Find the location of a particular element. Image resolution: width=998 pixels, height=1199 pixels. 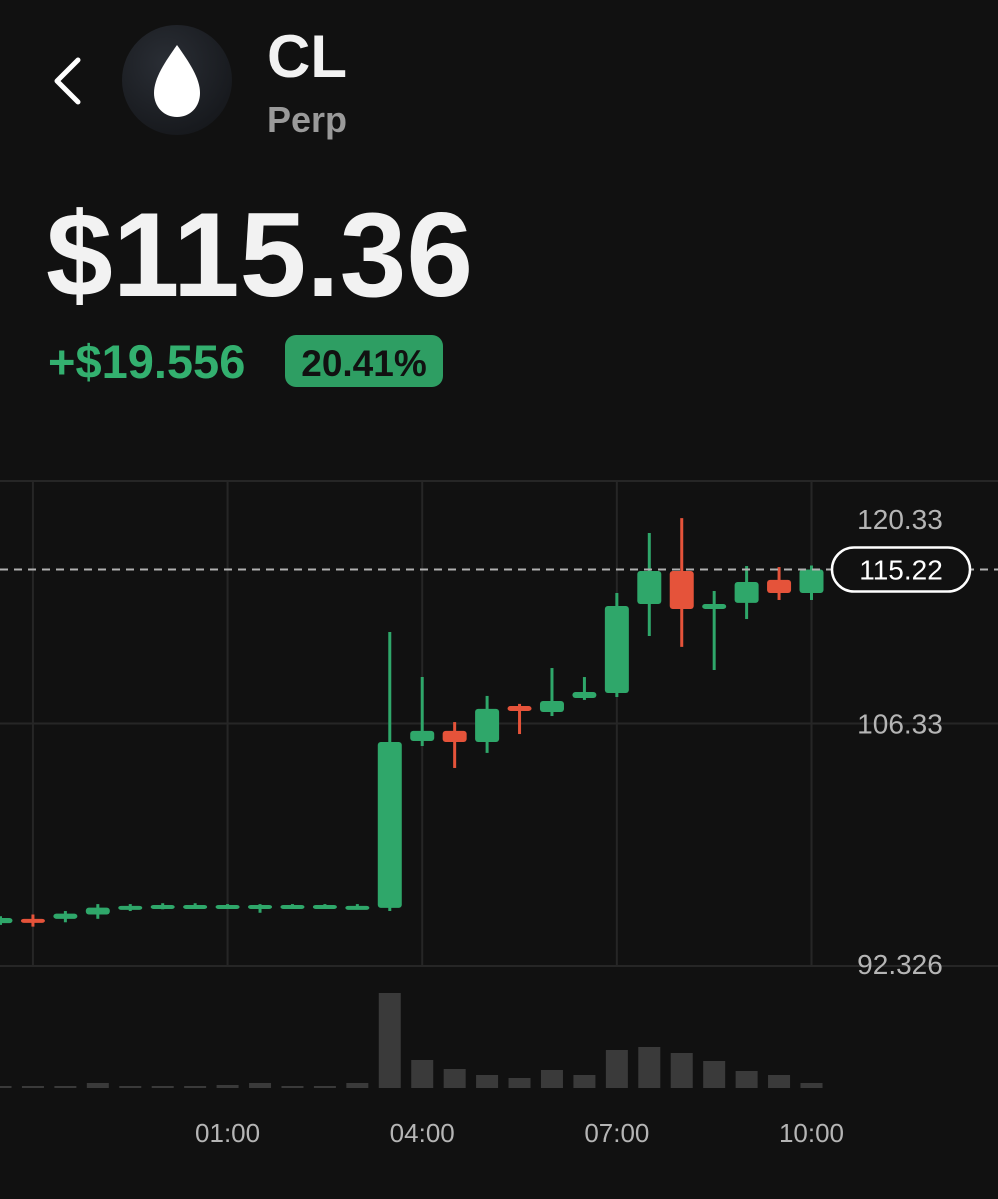

y-tick-label: 92.326 is located at coordinates (900, 964).